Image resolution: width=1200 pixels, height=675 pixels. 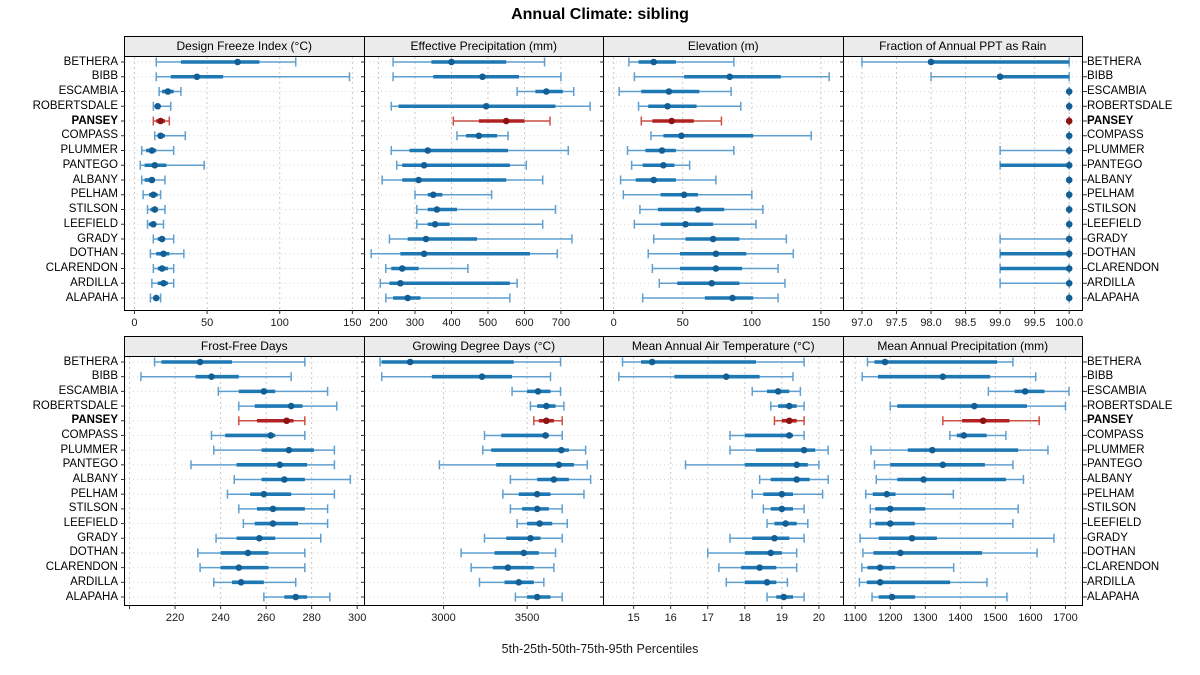 I want to click on svg-text: 98.0, so click(x=930, y=323).